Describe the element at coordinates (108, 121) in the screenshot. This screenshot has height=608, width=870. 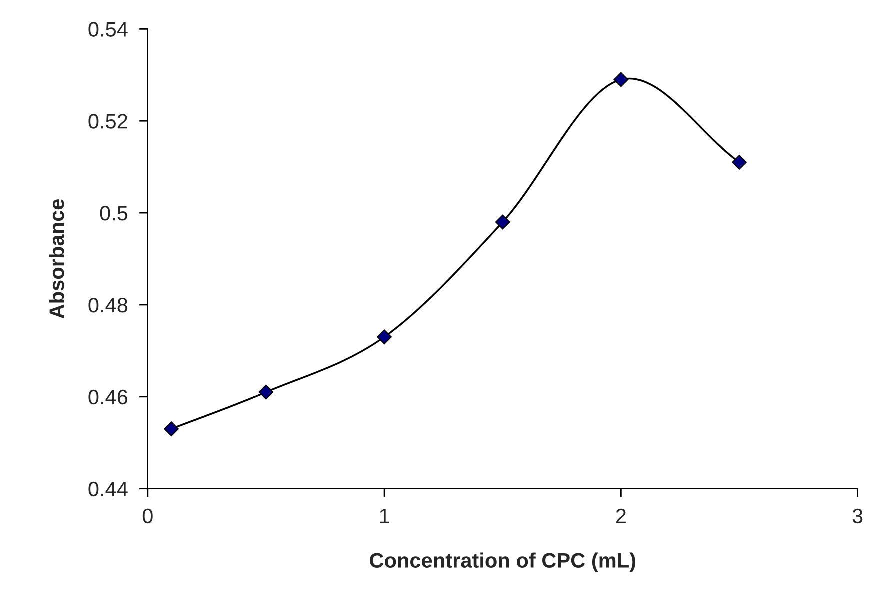
I see `y-tick-label: 0.52` at that location.